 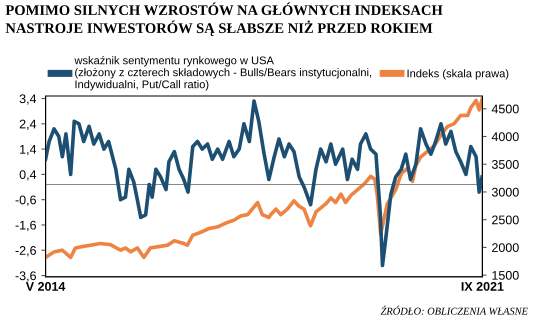 What do you see at coordinates (26, 200) in the screenshot?
I see `y-tick-label: -0,6` at bounding box center [26, 200].